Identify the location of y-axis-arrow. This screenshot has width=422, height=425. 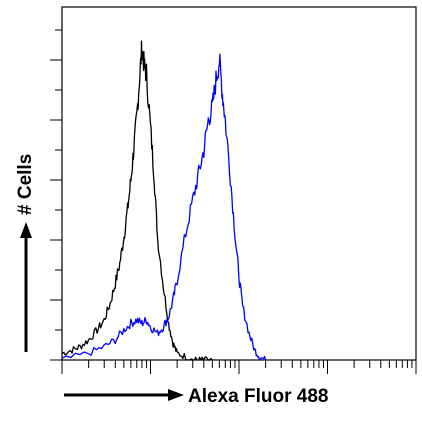
(26, 287).